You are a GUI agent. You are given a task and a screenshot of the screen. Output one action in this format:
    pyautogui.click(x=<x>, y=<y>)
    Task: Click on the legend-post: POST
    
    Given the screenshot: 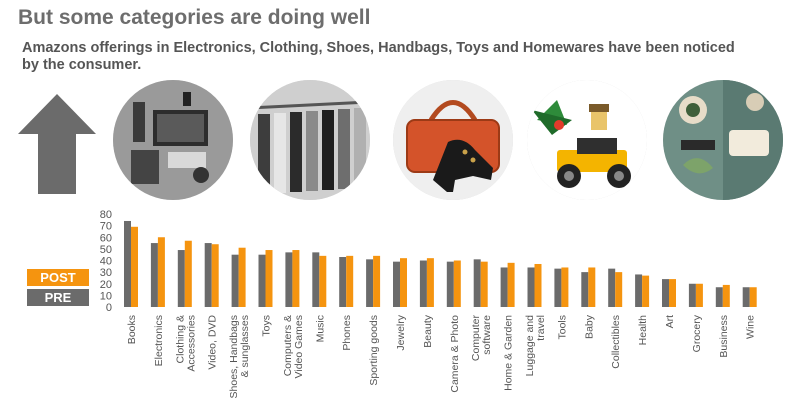 What is the action you would take?
    pyautogui.click(x=58, y=277)
    